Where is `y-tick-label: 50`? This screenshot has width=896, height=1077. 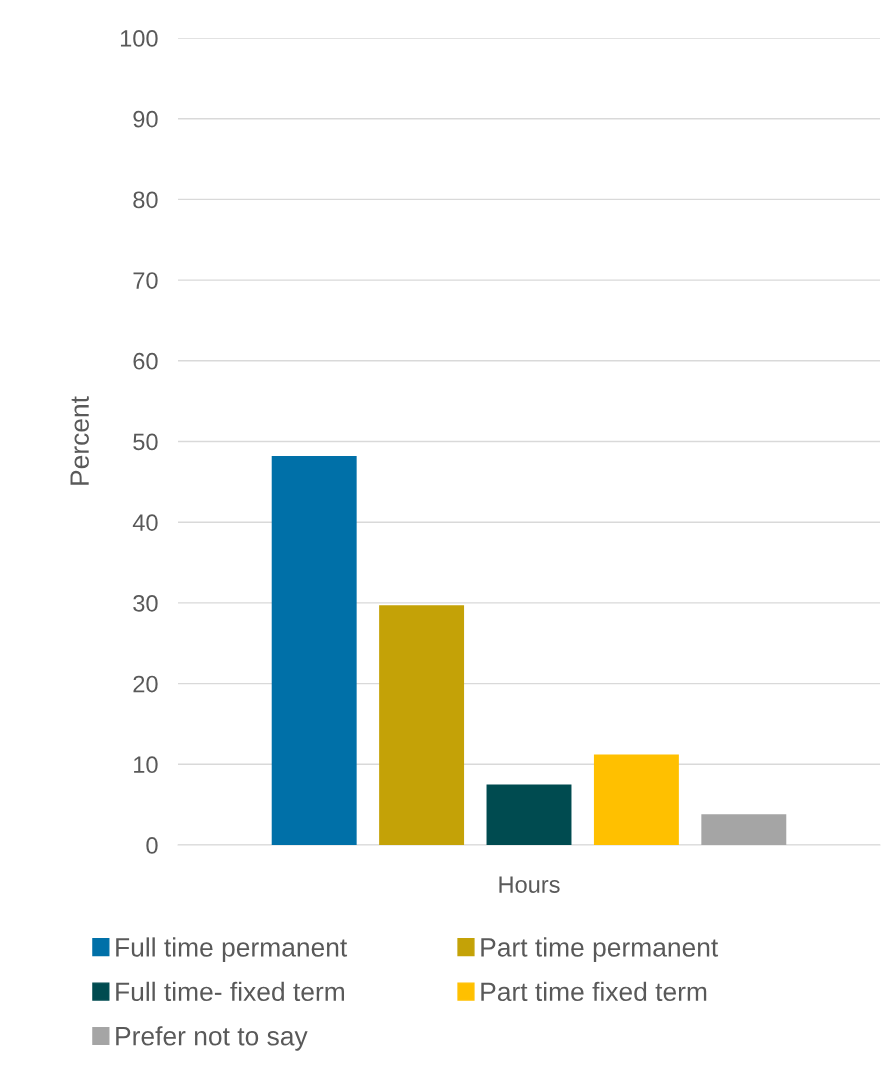
y-tick-label: 50 is located at coordinates (145, 442).